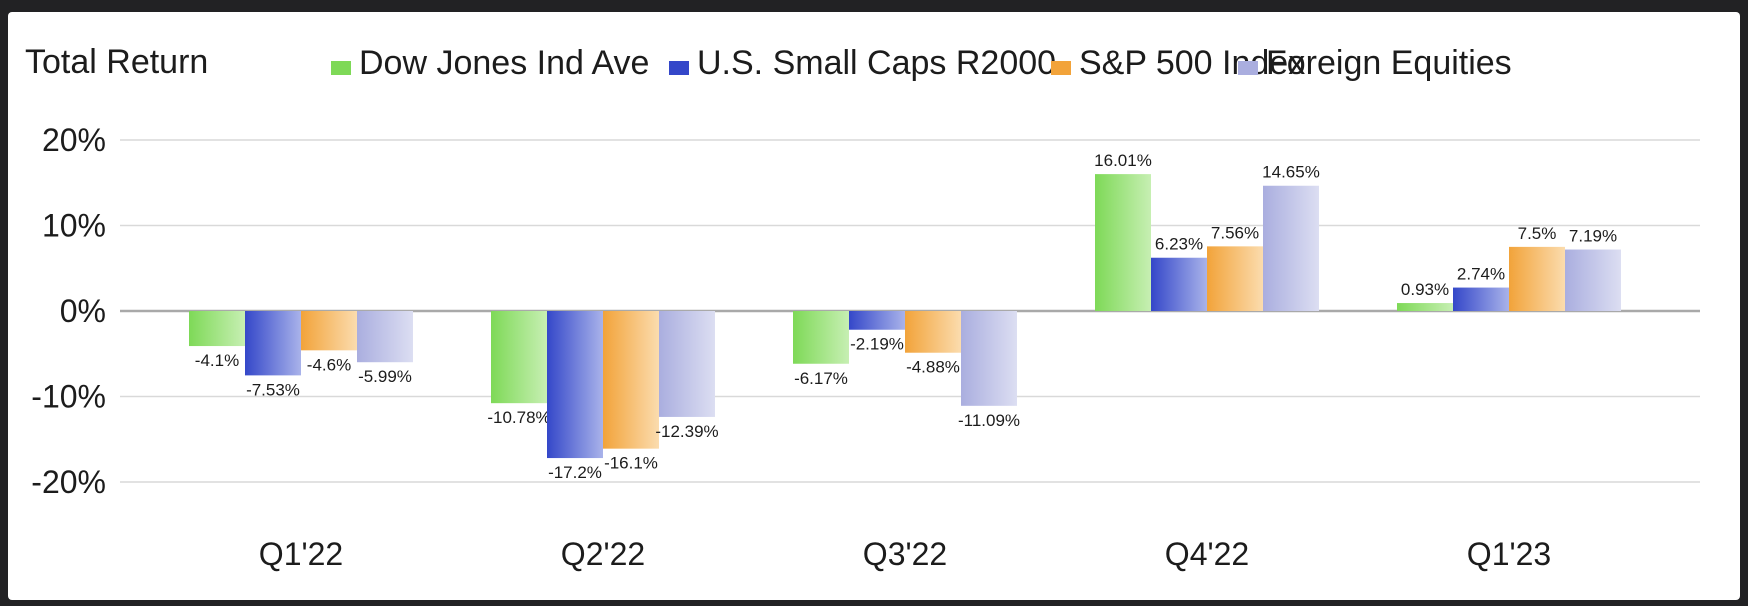 The image size is (1748, 606). Describe the element at coordinates (385, 376) in the screenshot. I see `data-label: -5.99%` at that location.